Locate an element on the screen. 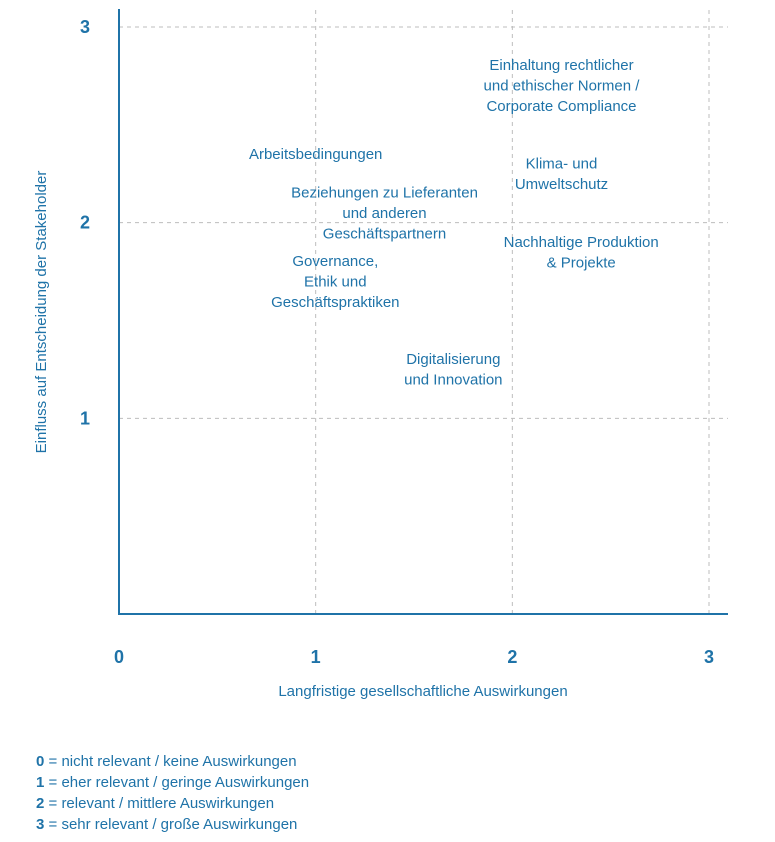  legend-key: 0 is located at coordinates (40, 761).